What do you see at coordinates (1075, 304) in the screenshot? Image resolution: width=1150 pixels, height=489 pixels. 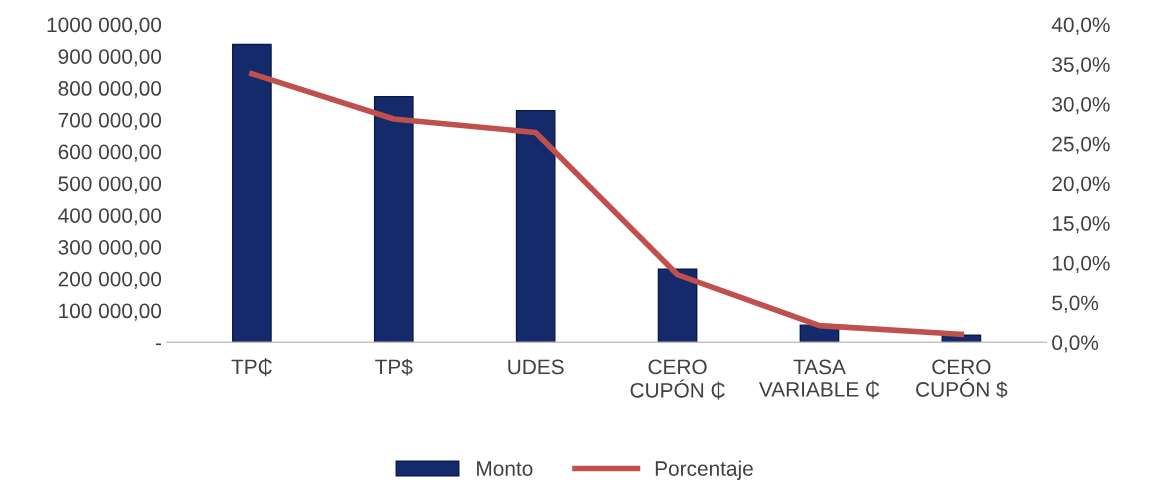 I see `y2-tick-label: 5,0%` at bounding box center [1075, 304].